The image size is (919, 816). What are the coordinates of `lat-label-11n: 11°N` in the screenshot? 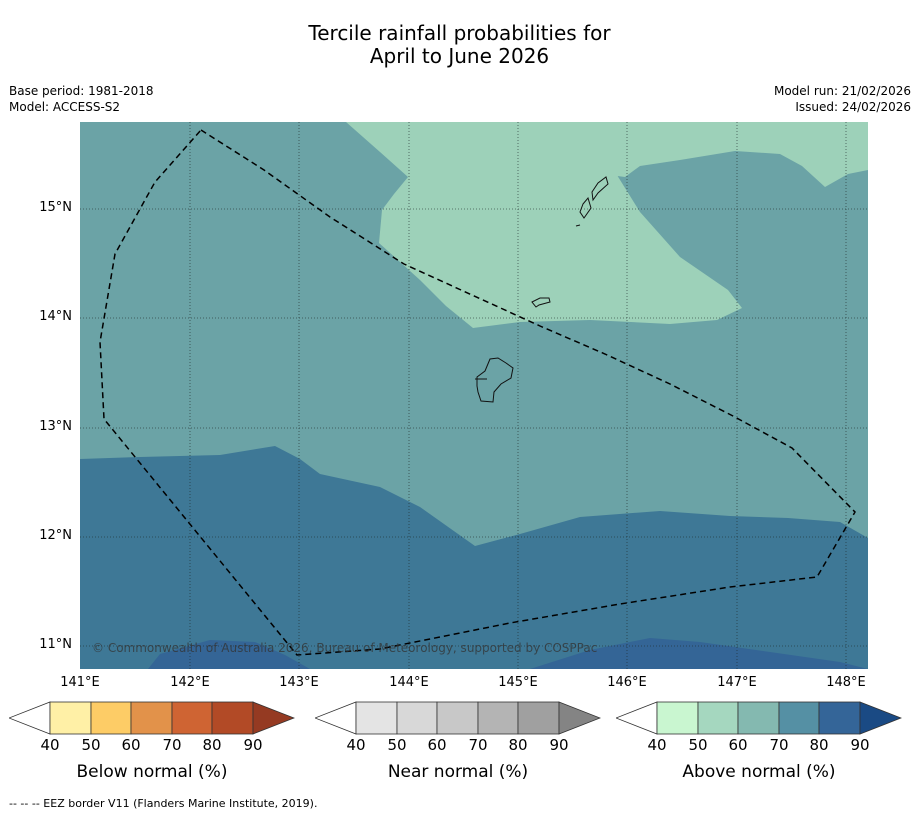 It's located at (55, 644).